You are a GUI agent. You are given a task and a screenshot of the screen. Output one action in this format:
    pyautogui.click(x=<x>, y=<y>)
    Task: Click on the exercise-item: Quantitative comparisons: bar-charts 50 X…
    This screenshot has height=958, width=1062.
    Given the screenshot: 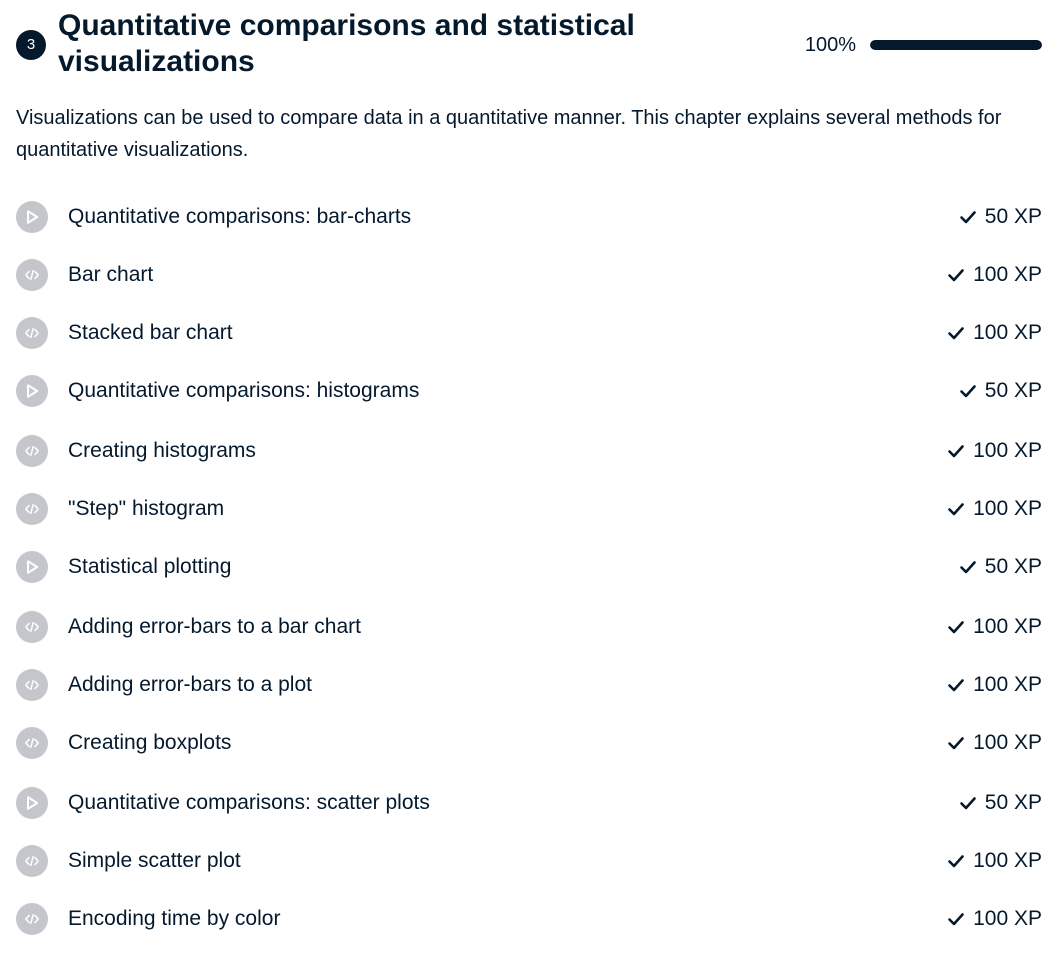 What is the action you would take?
    pyautogui.click(x=529, y=217)
    